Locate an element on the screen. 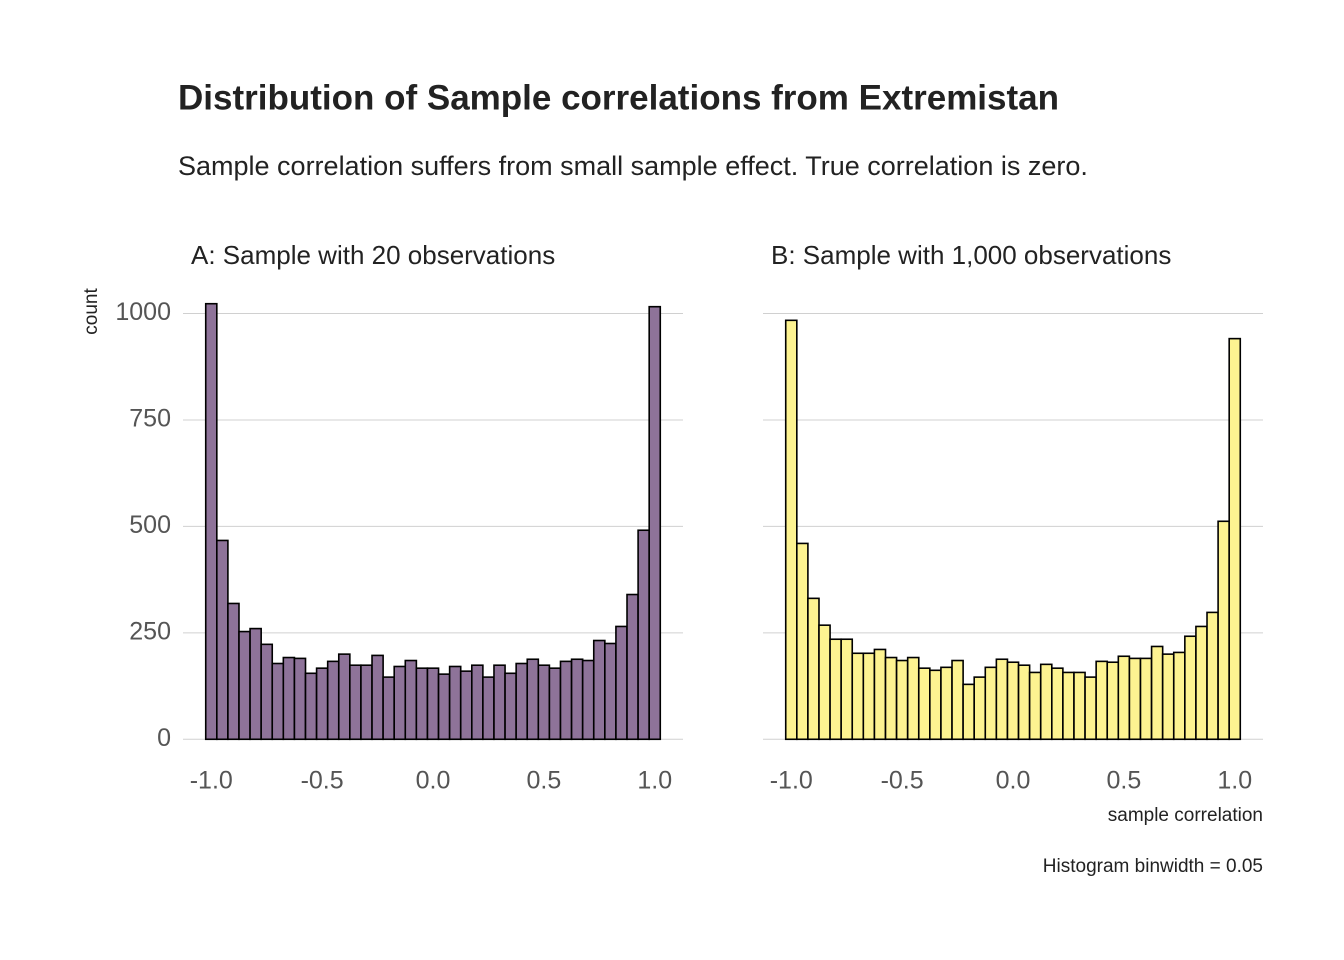  panel-title: B: Sample with 1,000 observations is located at coordinates (971, 255).